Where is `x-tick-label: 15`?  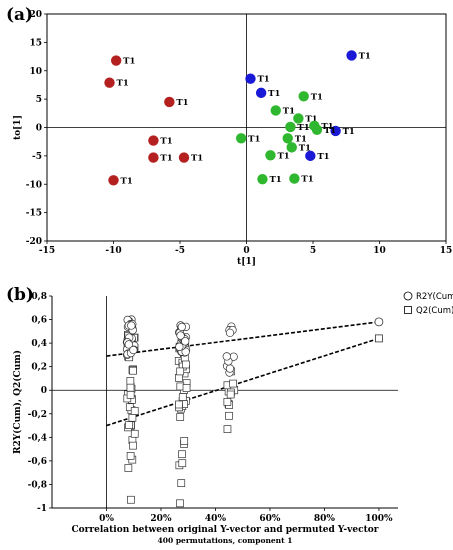 x-tick-label: 15 is located at coordinates (446, 251).